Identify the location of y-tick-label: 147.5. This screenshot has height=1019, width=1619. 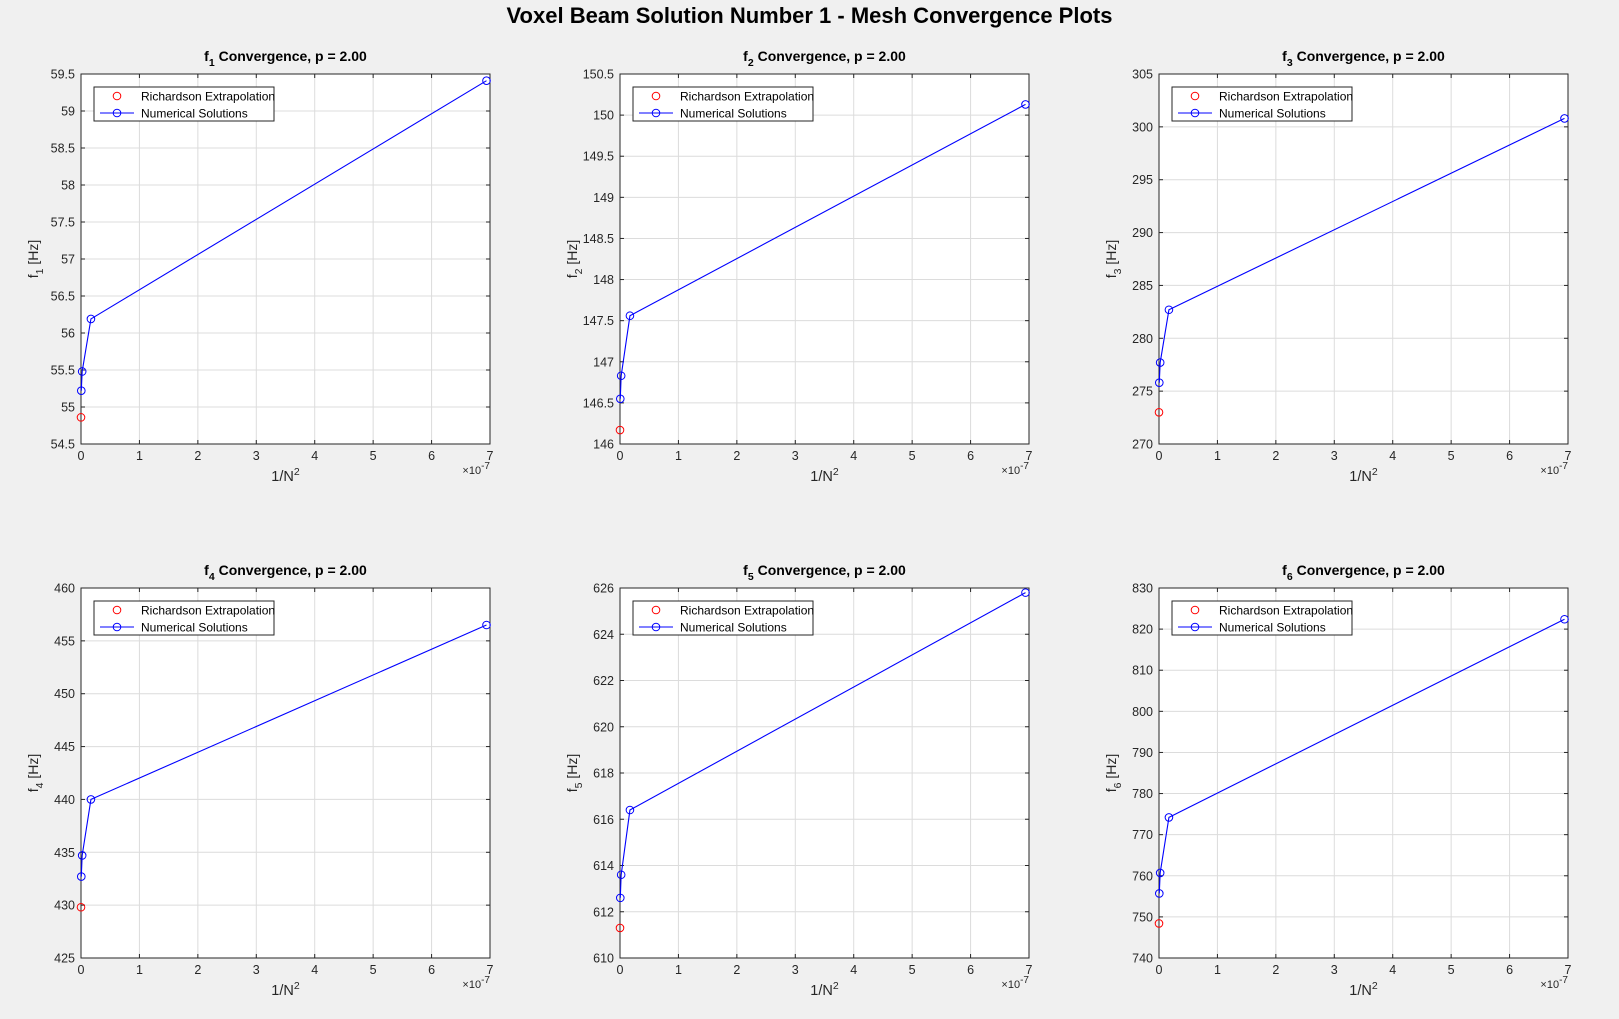
(598, 321).